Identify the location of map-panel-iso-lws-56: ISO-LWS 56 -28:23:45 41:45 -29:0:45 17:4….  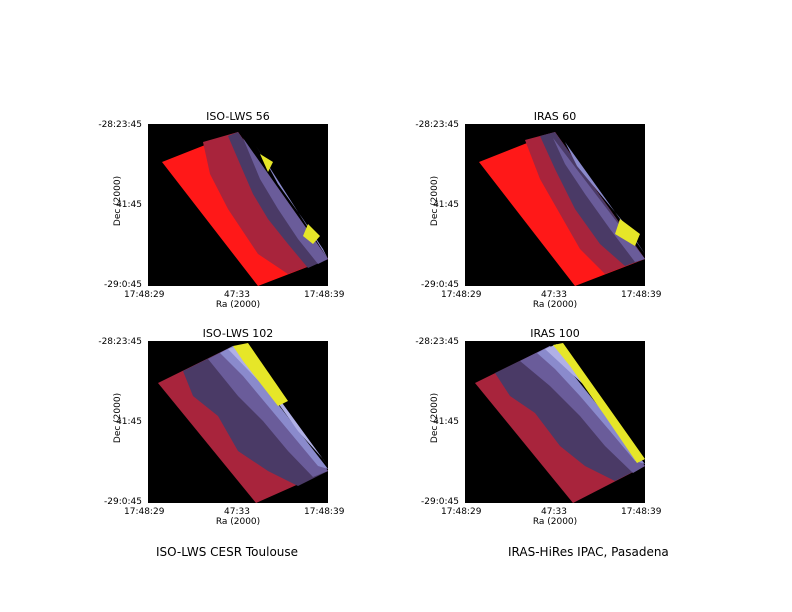
(221, 210).